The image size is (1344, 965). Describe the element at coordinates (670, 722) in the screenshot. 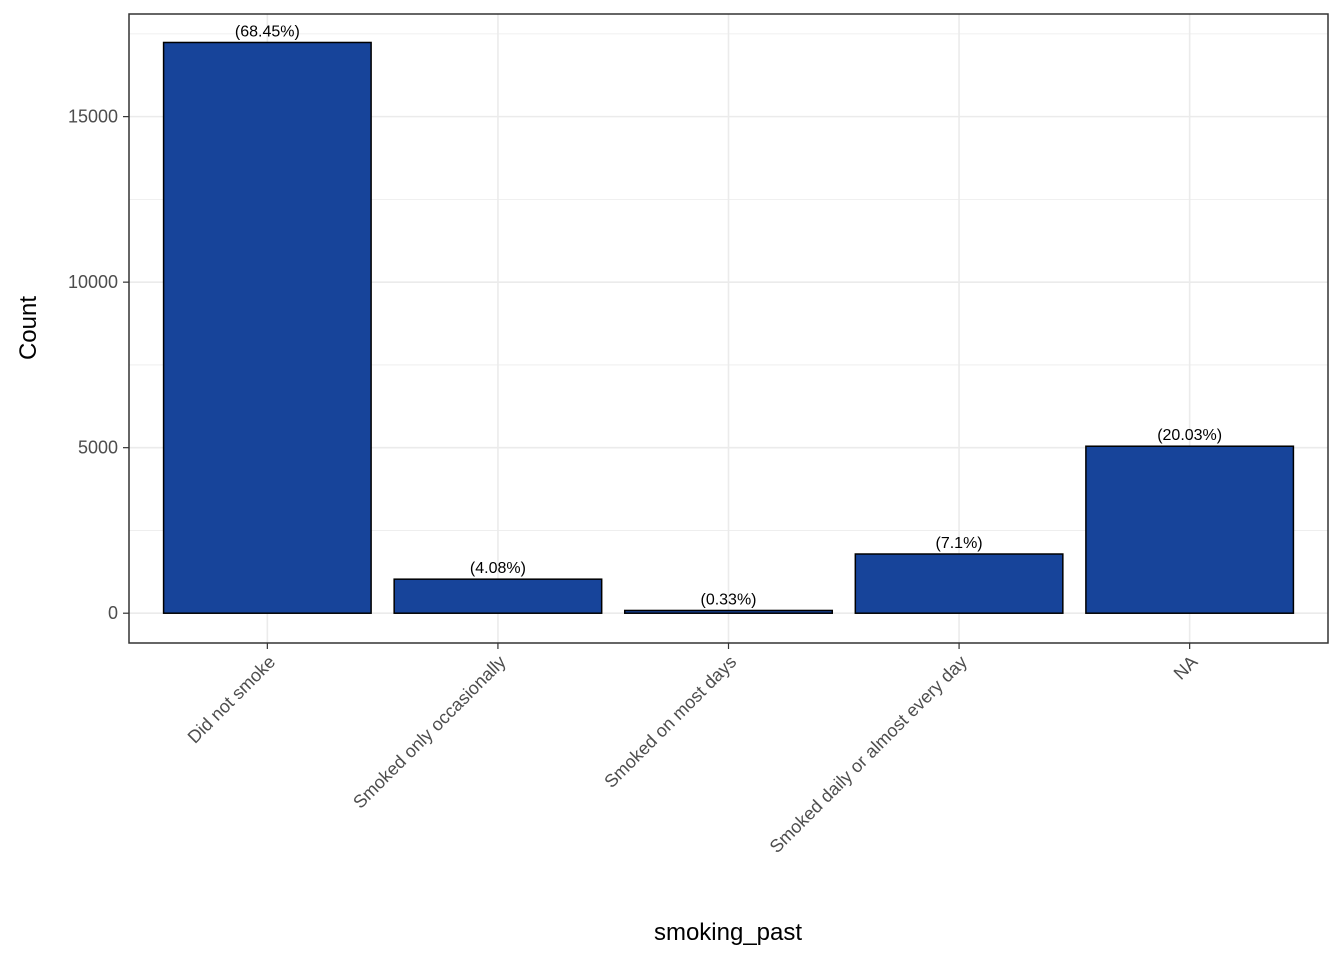

I see `x-tick-label: Smoked on most days` at that location.